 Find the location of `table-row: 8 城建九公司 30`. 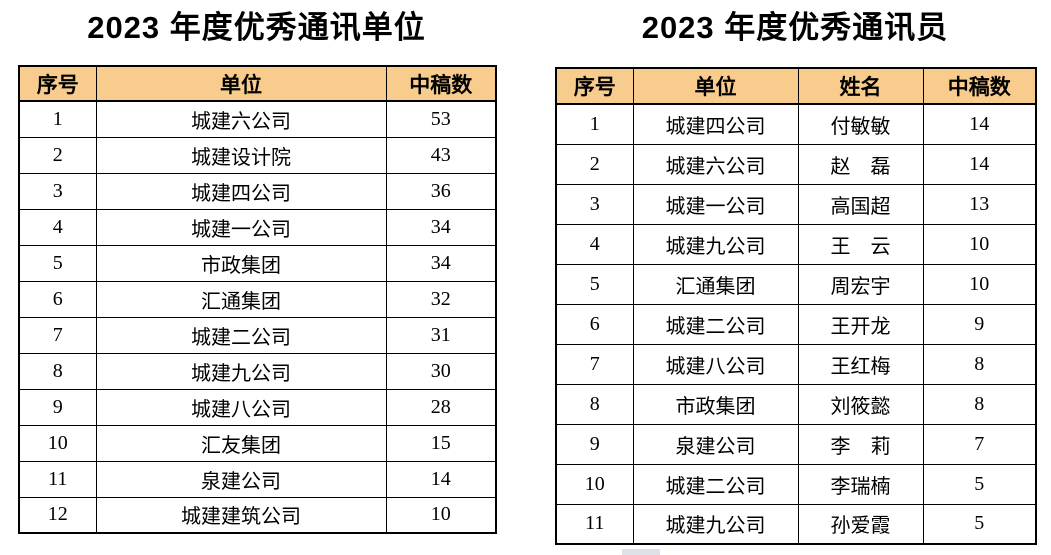

table-row: 8 城建九公司 30 is located at coordinates (257, 371).